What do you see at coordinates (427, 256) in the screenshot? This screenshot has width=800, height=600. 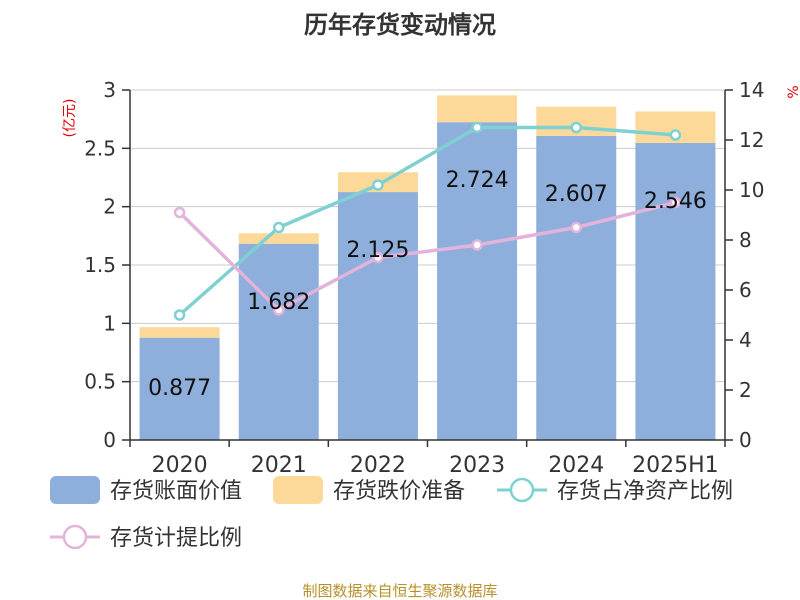 I see `line-impairment-ratio` at bounding box center [427, 256].